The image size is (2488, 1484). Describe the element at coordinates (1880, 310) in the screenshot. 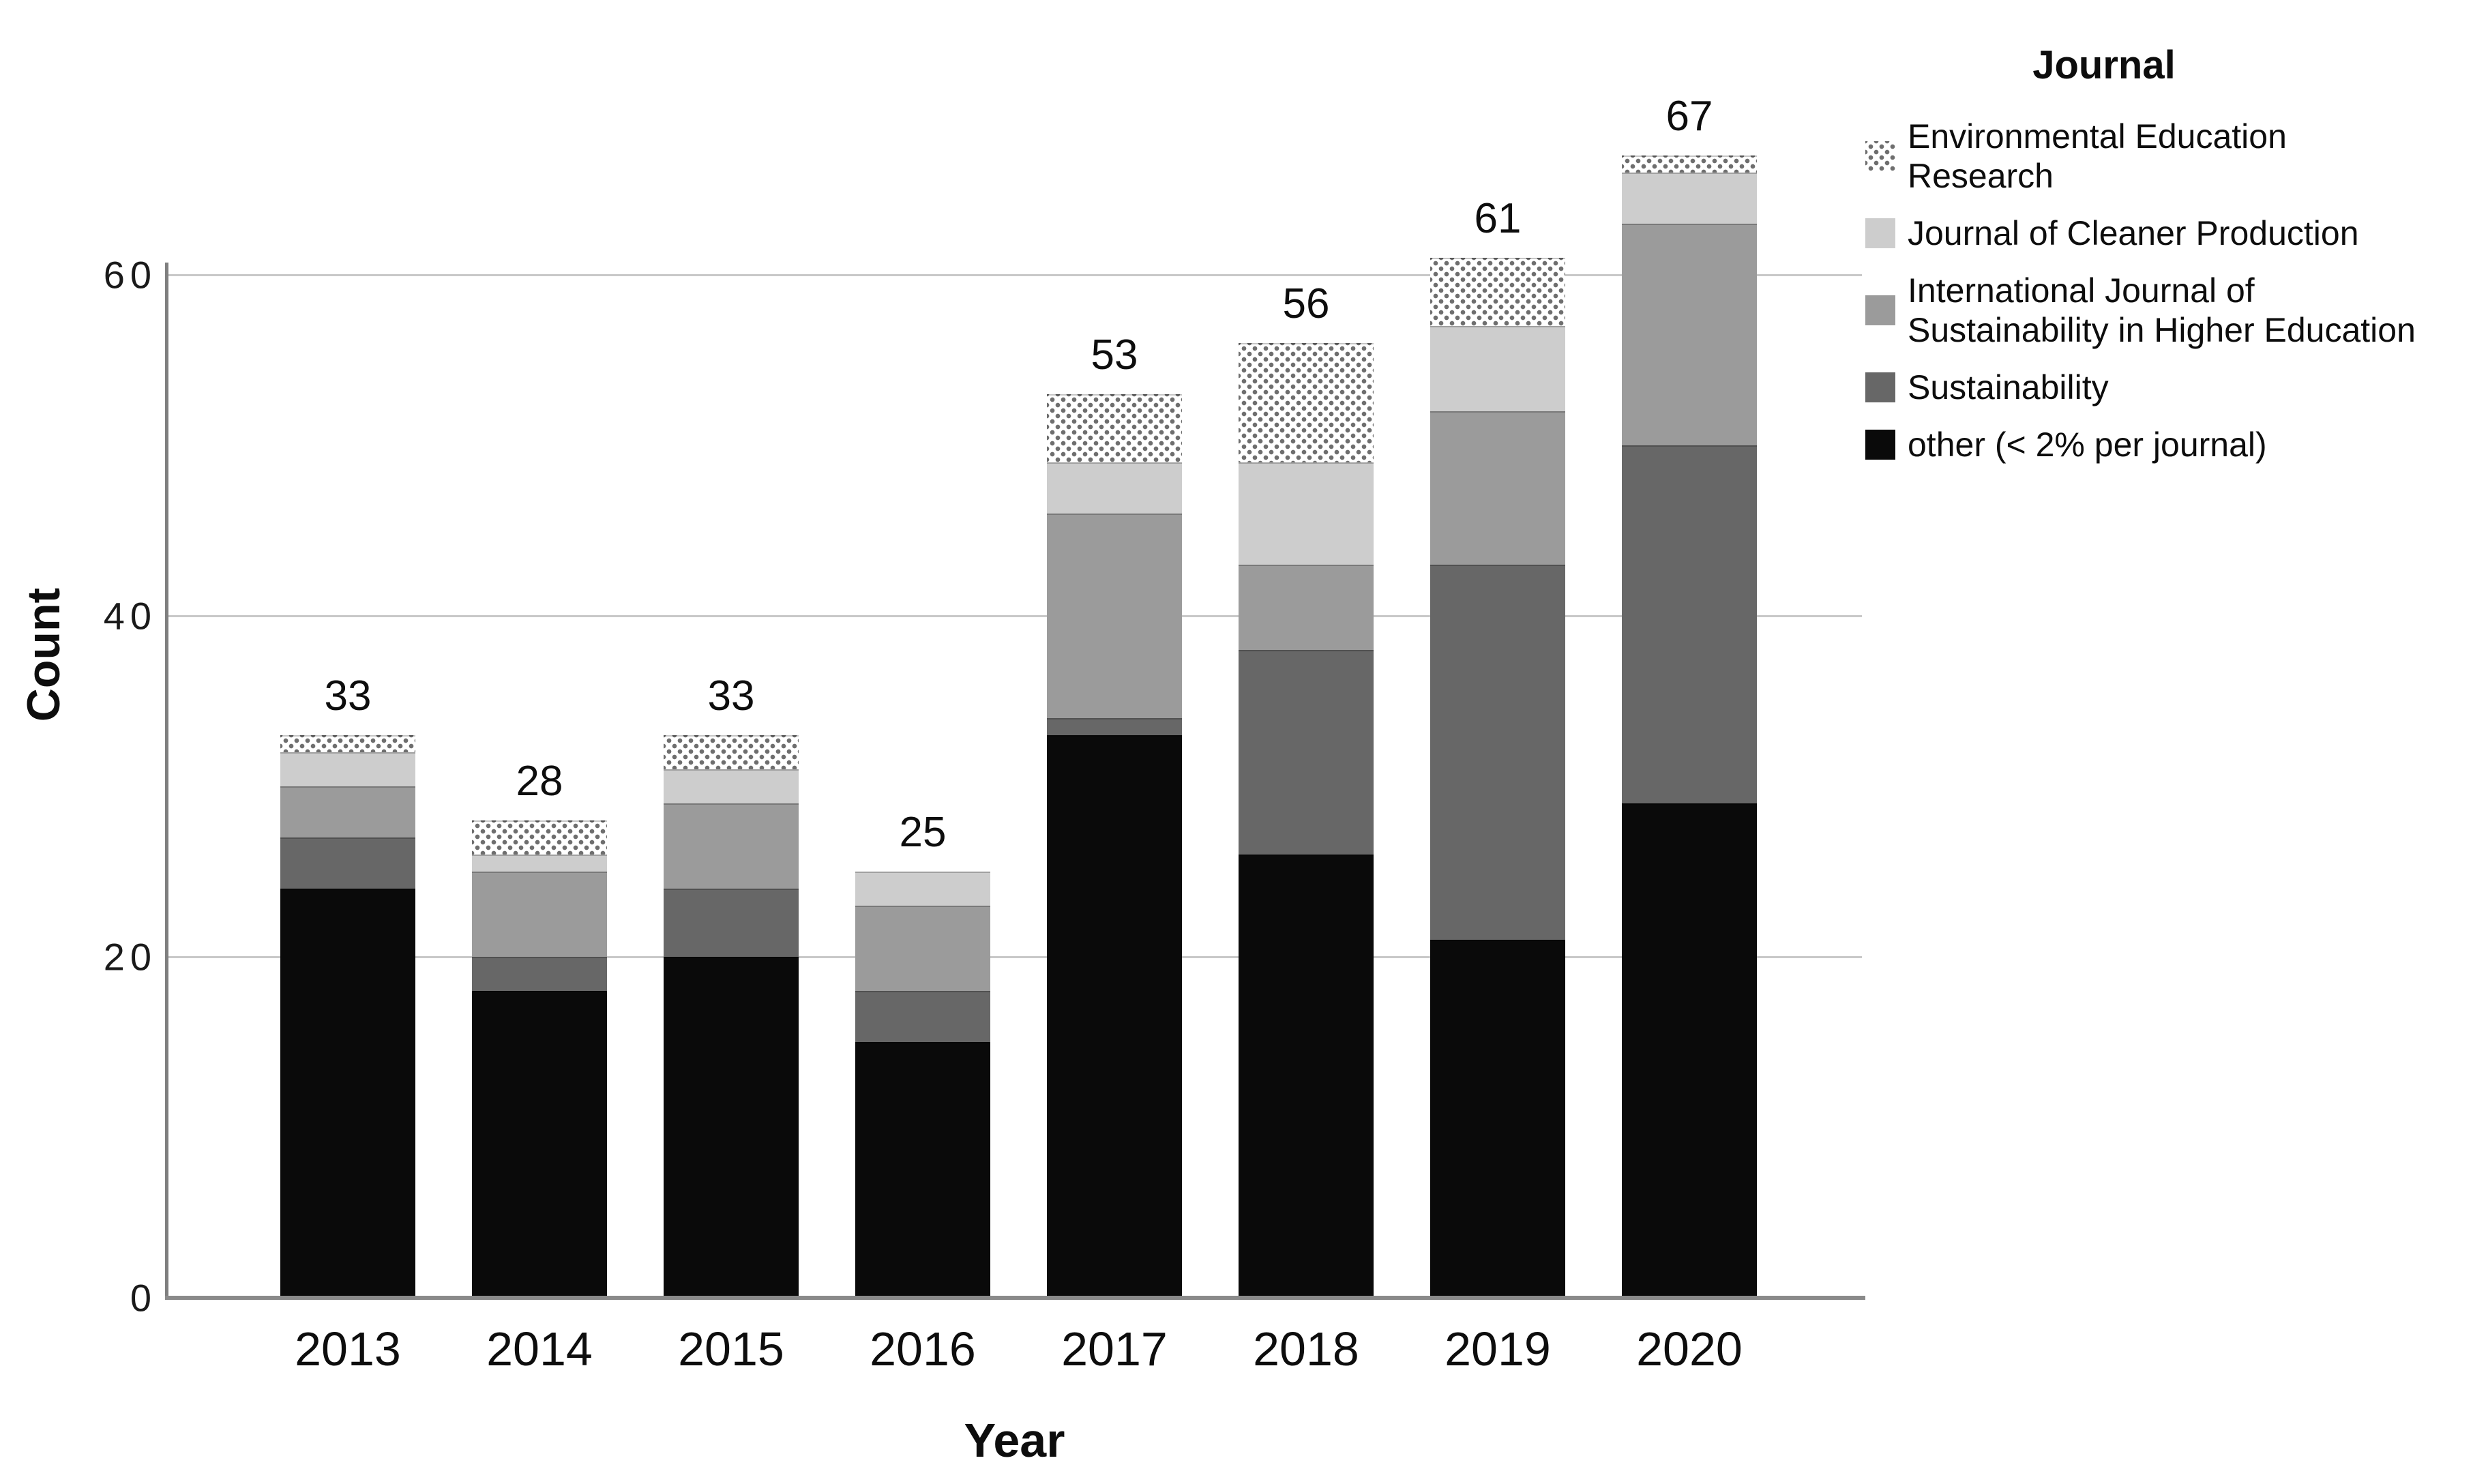

I see `legend-swatch-#9b9b9b` at that location.